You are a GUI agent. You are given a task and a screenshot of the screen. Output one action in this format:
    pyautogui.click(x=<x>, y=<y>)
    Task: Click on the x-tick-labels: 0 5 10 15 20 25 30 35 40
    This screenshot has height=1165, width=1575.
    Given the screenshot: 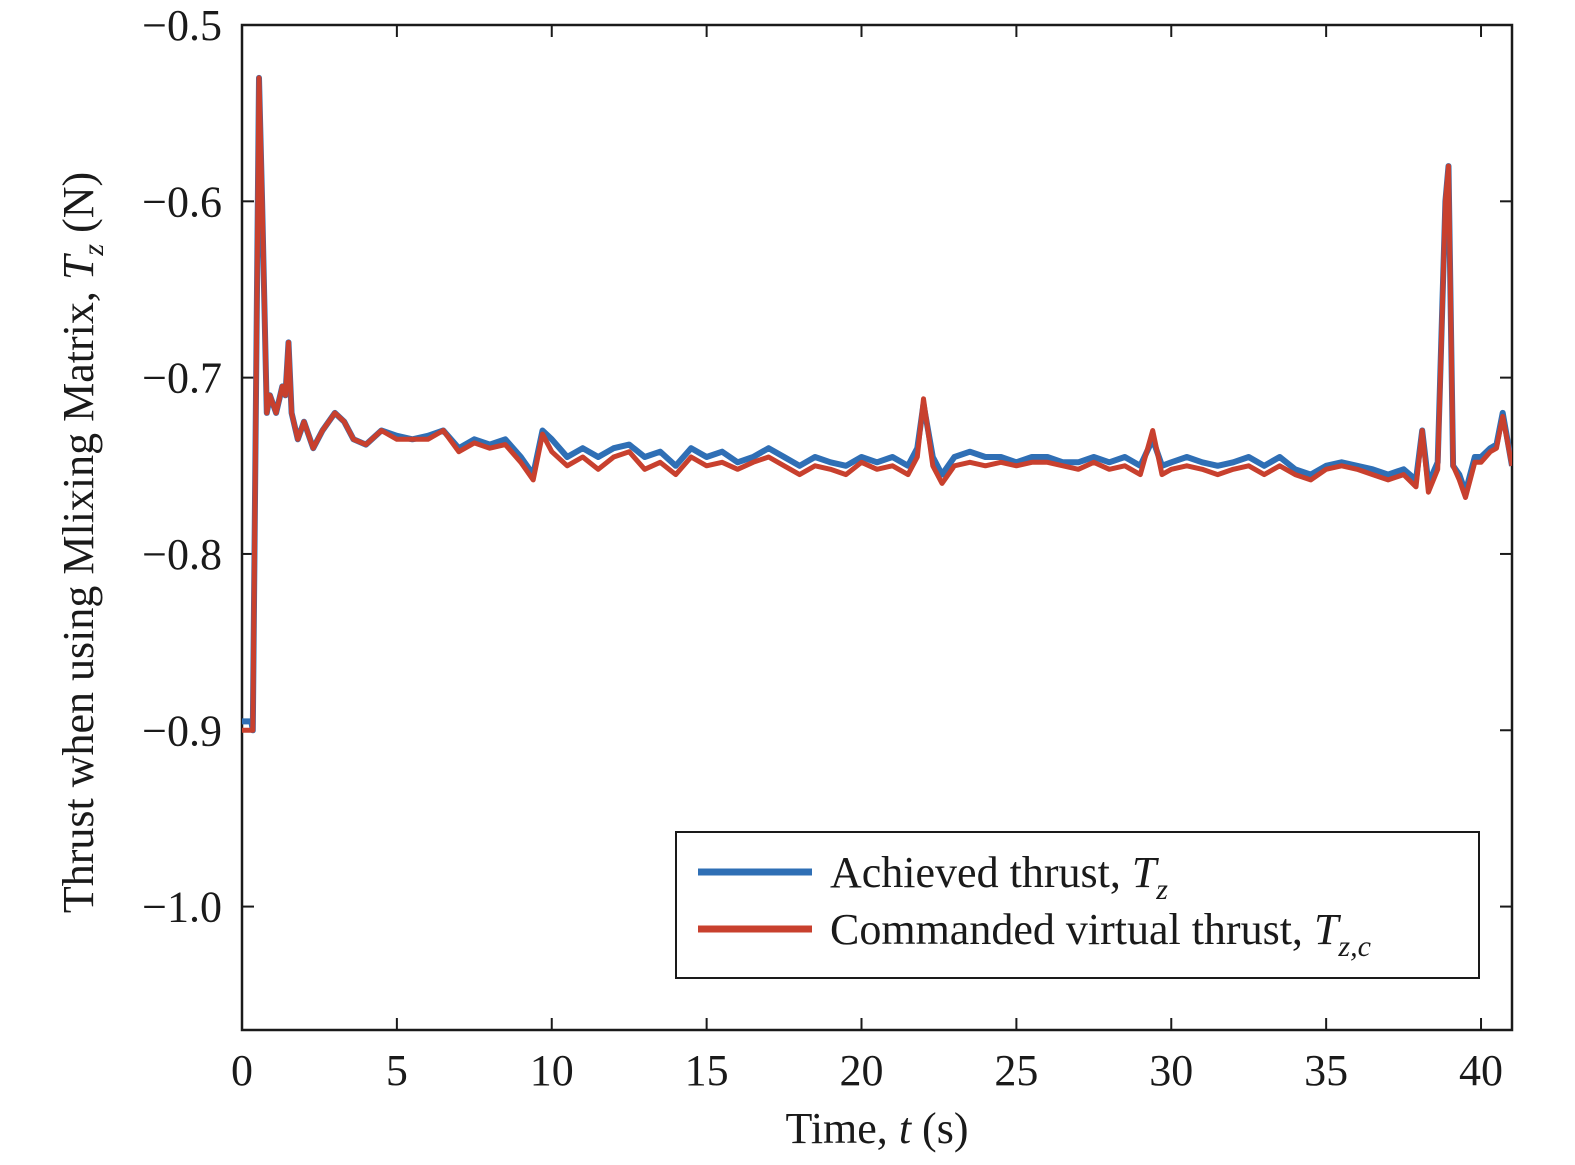 What is the action you would take?
    pyautogui.click(x=867, y=1070)
    